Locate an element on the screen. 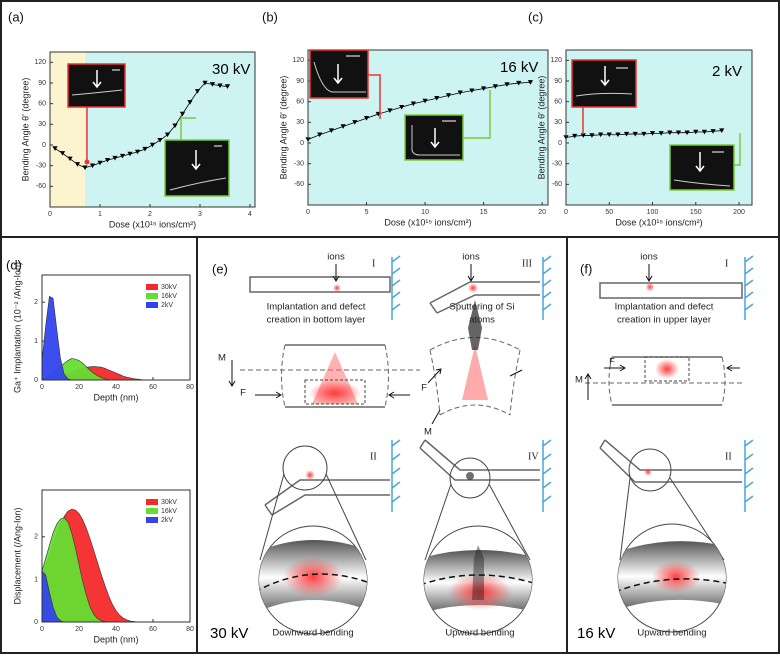 The height and width of the screenshot is (659, 780). result: Downward bending is located at coordinates (312, 633).